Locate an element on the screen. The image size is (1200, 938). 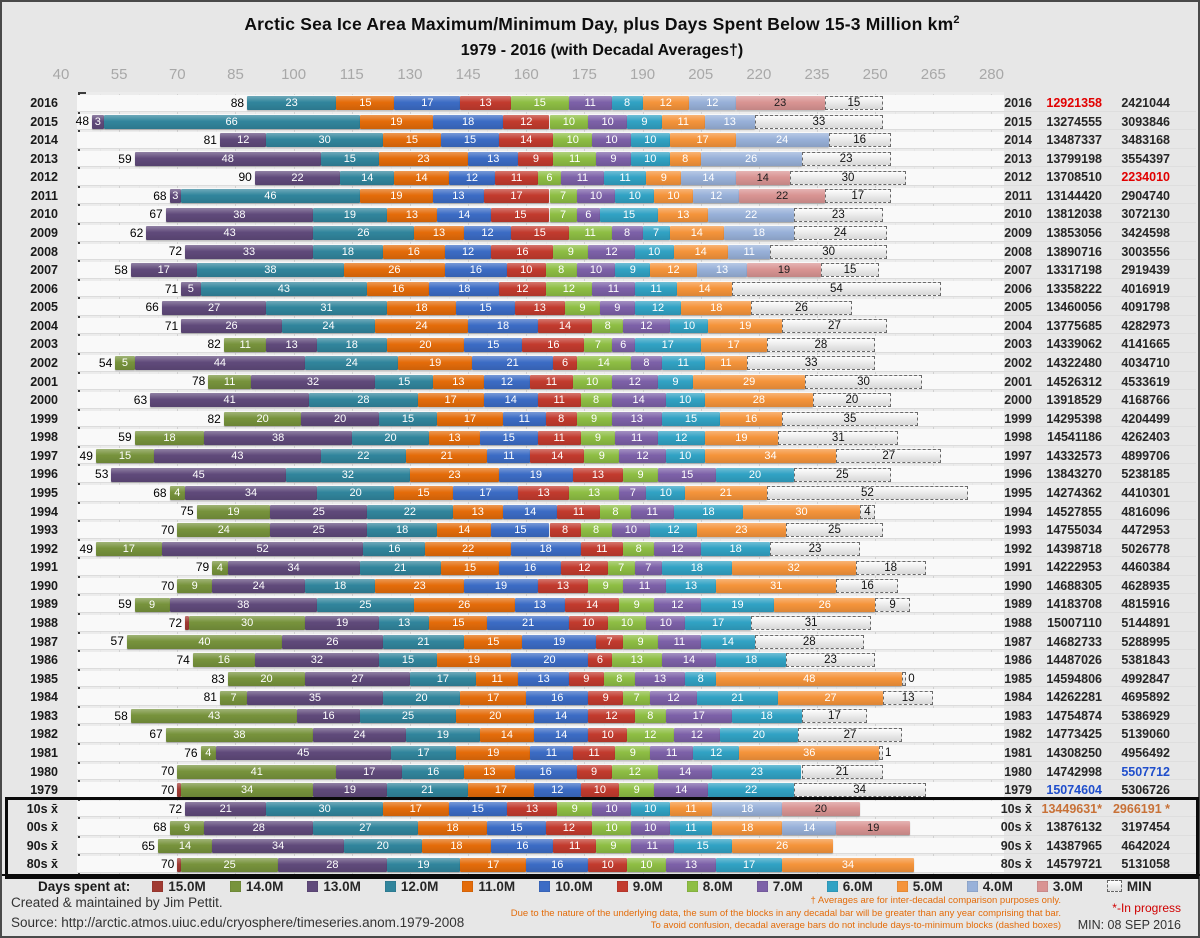
right-year-label: 2015 is located at coordinates (1018, 121).